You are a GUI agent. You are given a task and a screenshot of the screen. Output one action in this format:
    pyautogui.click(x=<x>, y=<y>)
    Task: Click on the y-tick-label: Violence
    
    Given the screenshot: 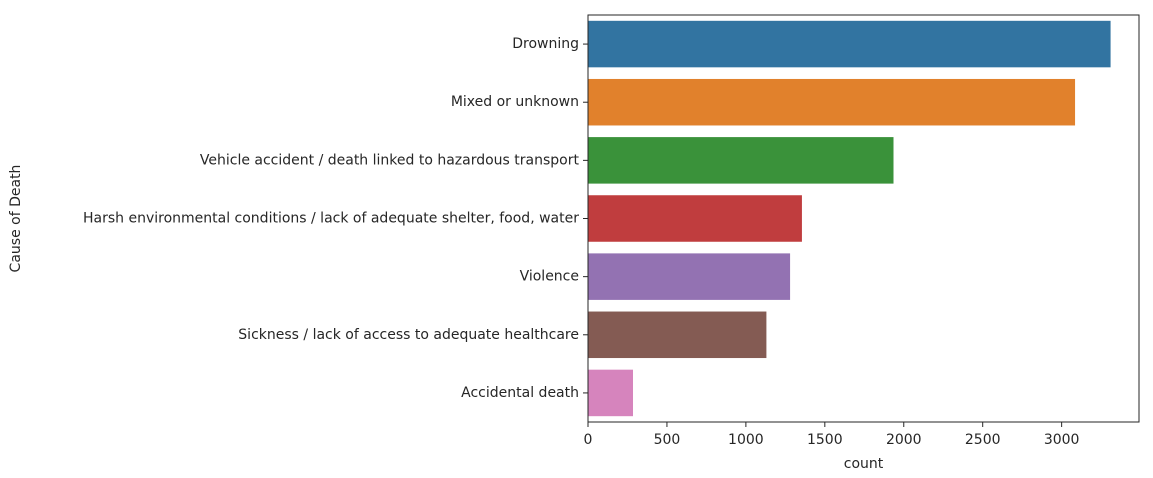 What is the action you would take?
    pyautogui.click(x=549, y=277)
    